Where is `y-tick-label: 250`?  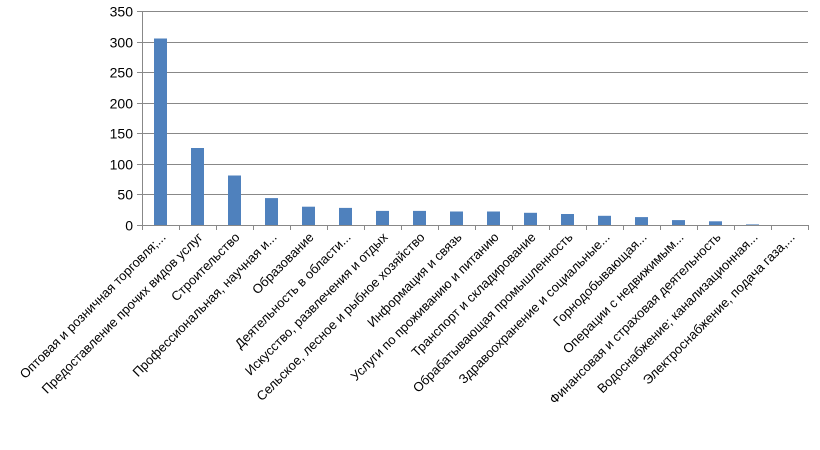 y-tick-label: 250 is located at coordinates (122, 73).